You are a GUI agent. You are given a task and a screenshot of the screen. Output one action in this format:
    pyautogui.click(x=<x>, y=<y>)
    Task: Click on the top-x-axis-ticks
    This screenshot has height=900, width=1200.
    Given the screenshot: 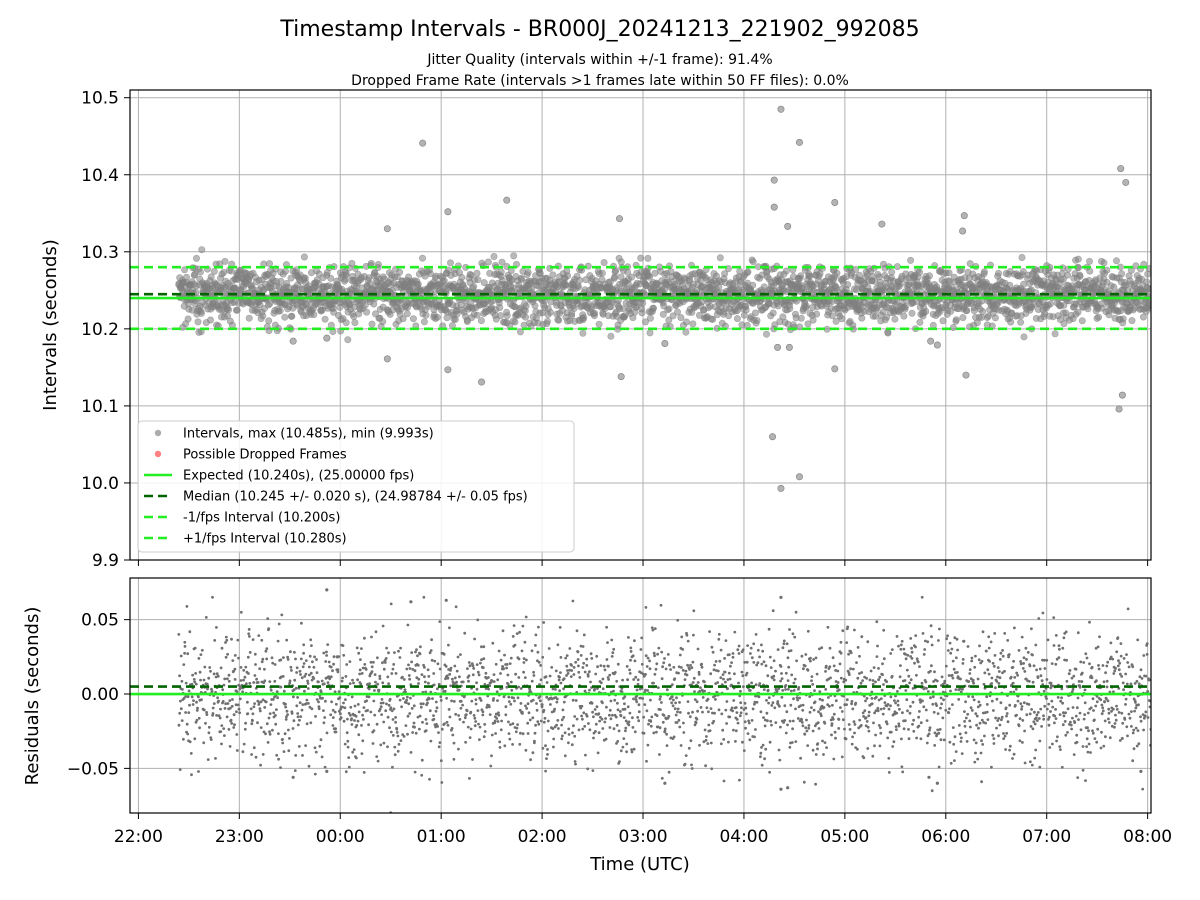 What is the action you would take?
    pyautogui.click(x=643, y=563)
    